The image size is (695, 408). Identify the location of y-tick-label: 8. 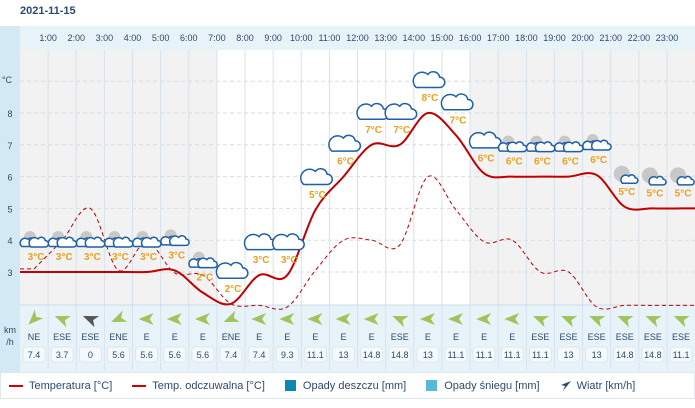
(9, 114).